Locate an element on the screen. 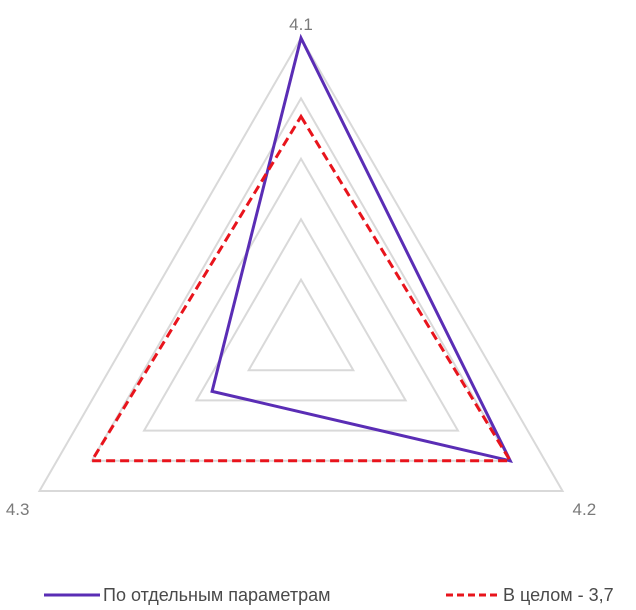 The image size is (636, 610). axis-label: 4.3 is located at coordinates (18, 509).